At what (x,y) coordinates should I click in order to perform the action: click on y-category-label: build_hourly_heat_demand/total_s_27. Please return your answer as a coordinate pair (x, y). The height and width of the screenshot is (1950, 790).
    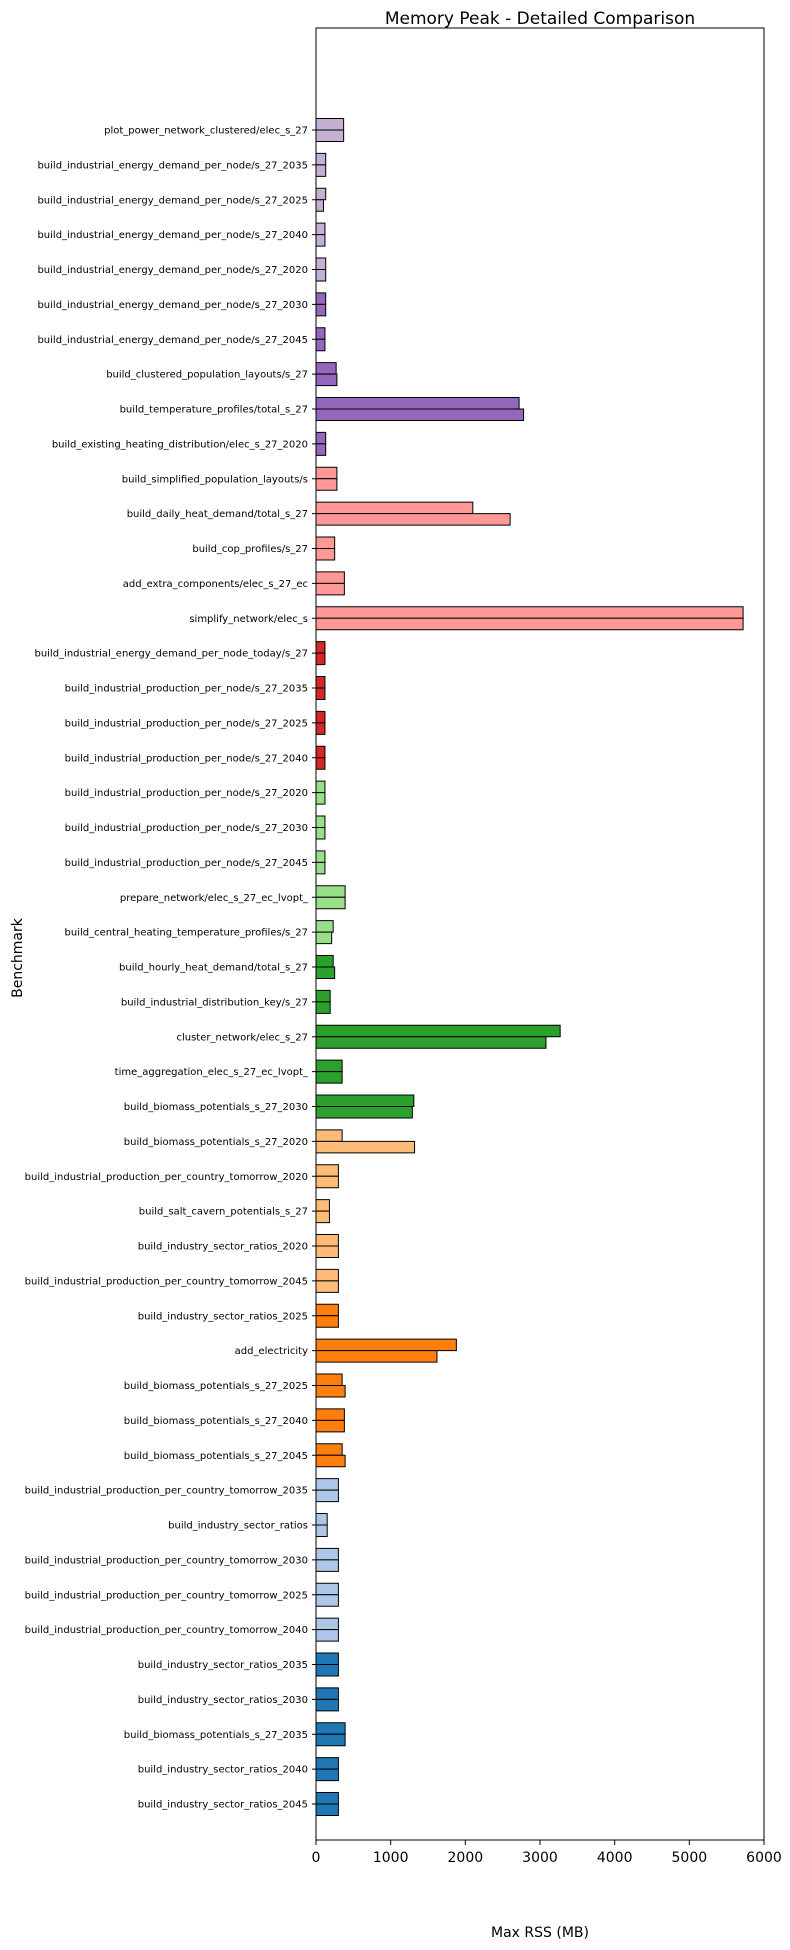
    Looking at the image, I should click on (213, 968).